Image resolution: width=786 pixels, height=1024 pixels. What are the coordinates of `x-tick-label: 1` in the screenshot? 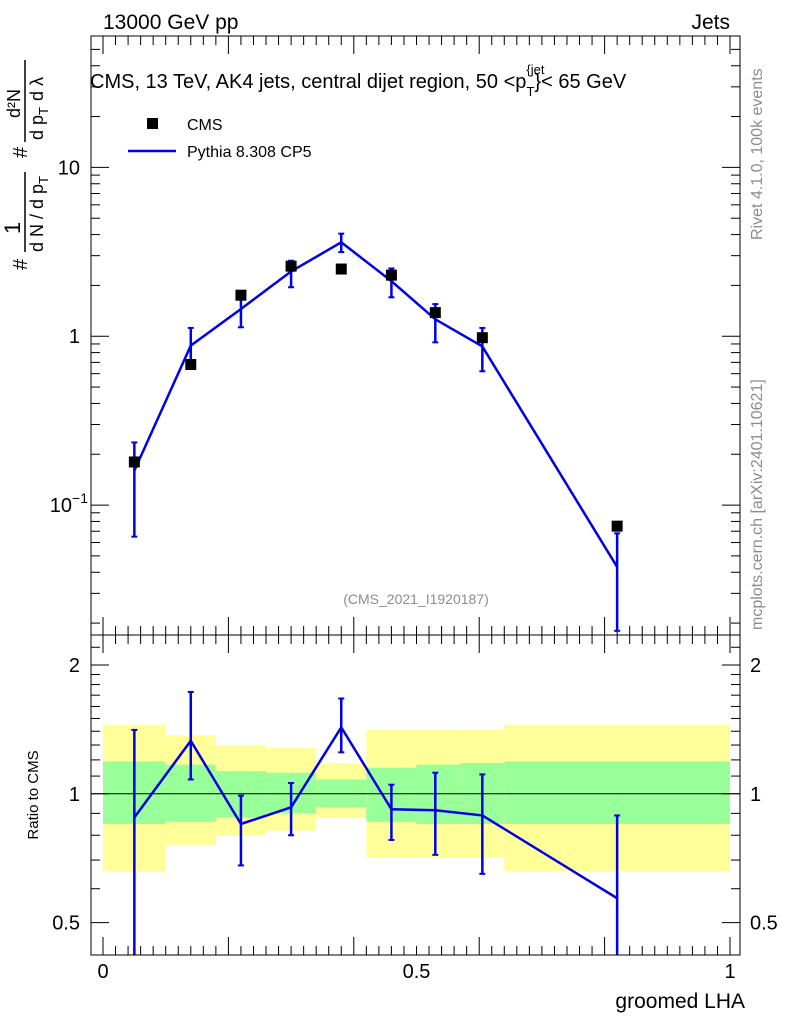 It's located at (729, 972).